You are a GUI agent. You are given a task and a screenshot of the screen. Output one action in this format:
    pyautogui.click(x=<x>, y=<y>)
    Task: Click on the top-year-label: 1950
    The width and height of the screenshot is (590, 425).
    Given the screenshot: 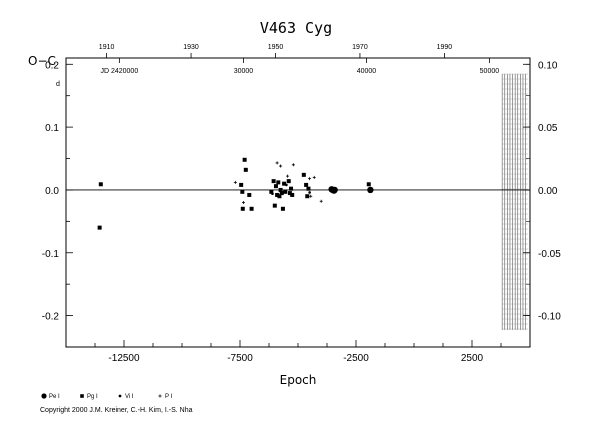 What is the action you would take?
    pyautogui.click(x=276, y=47)
    